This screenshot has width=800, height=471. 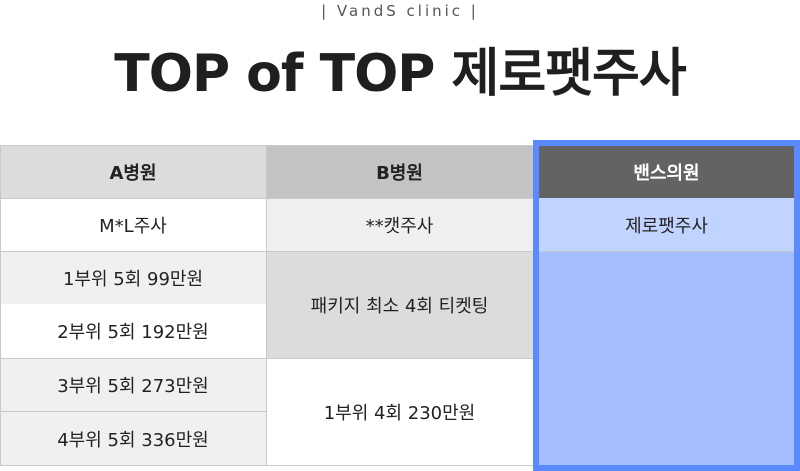 What do you see at coordinates (133, 224) in the screenshot?
I see `product-a: M*L주사` at bounding box center [133, 224].